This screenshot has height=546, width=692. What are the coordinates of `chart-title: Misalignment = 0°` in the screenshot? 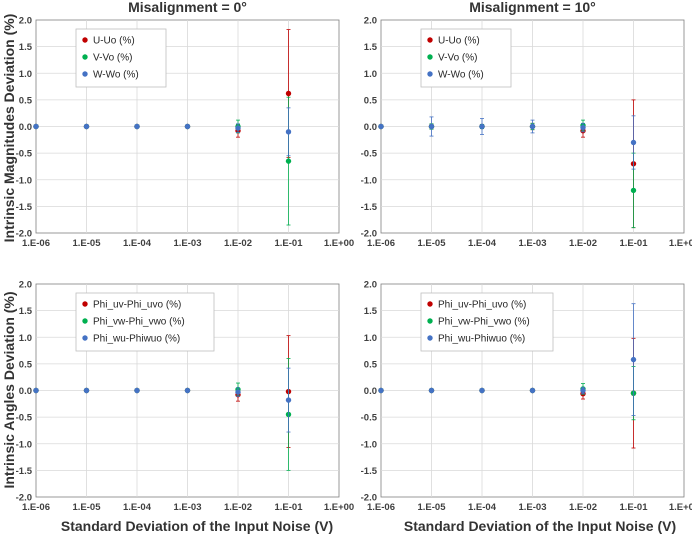 It's located at (187, 7).